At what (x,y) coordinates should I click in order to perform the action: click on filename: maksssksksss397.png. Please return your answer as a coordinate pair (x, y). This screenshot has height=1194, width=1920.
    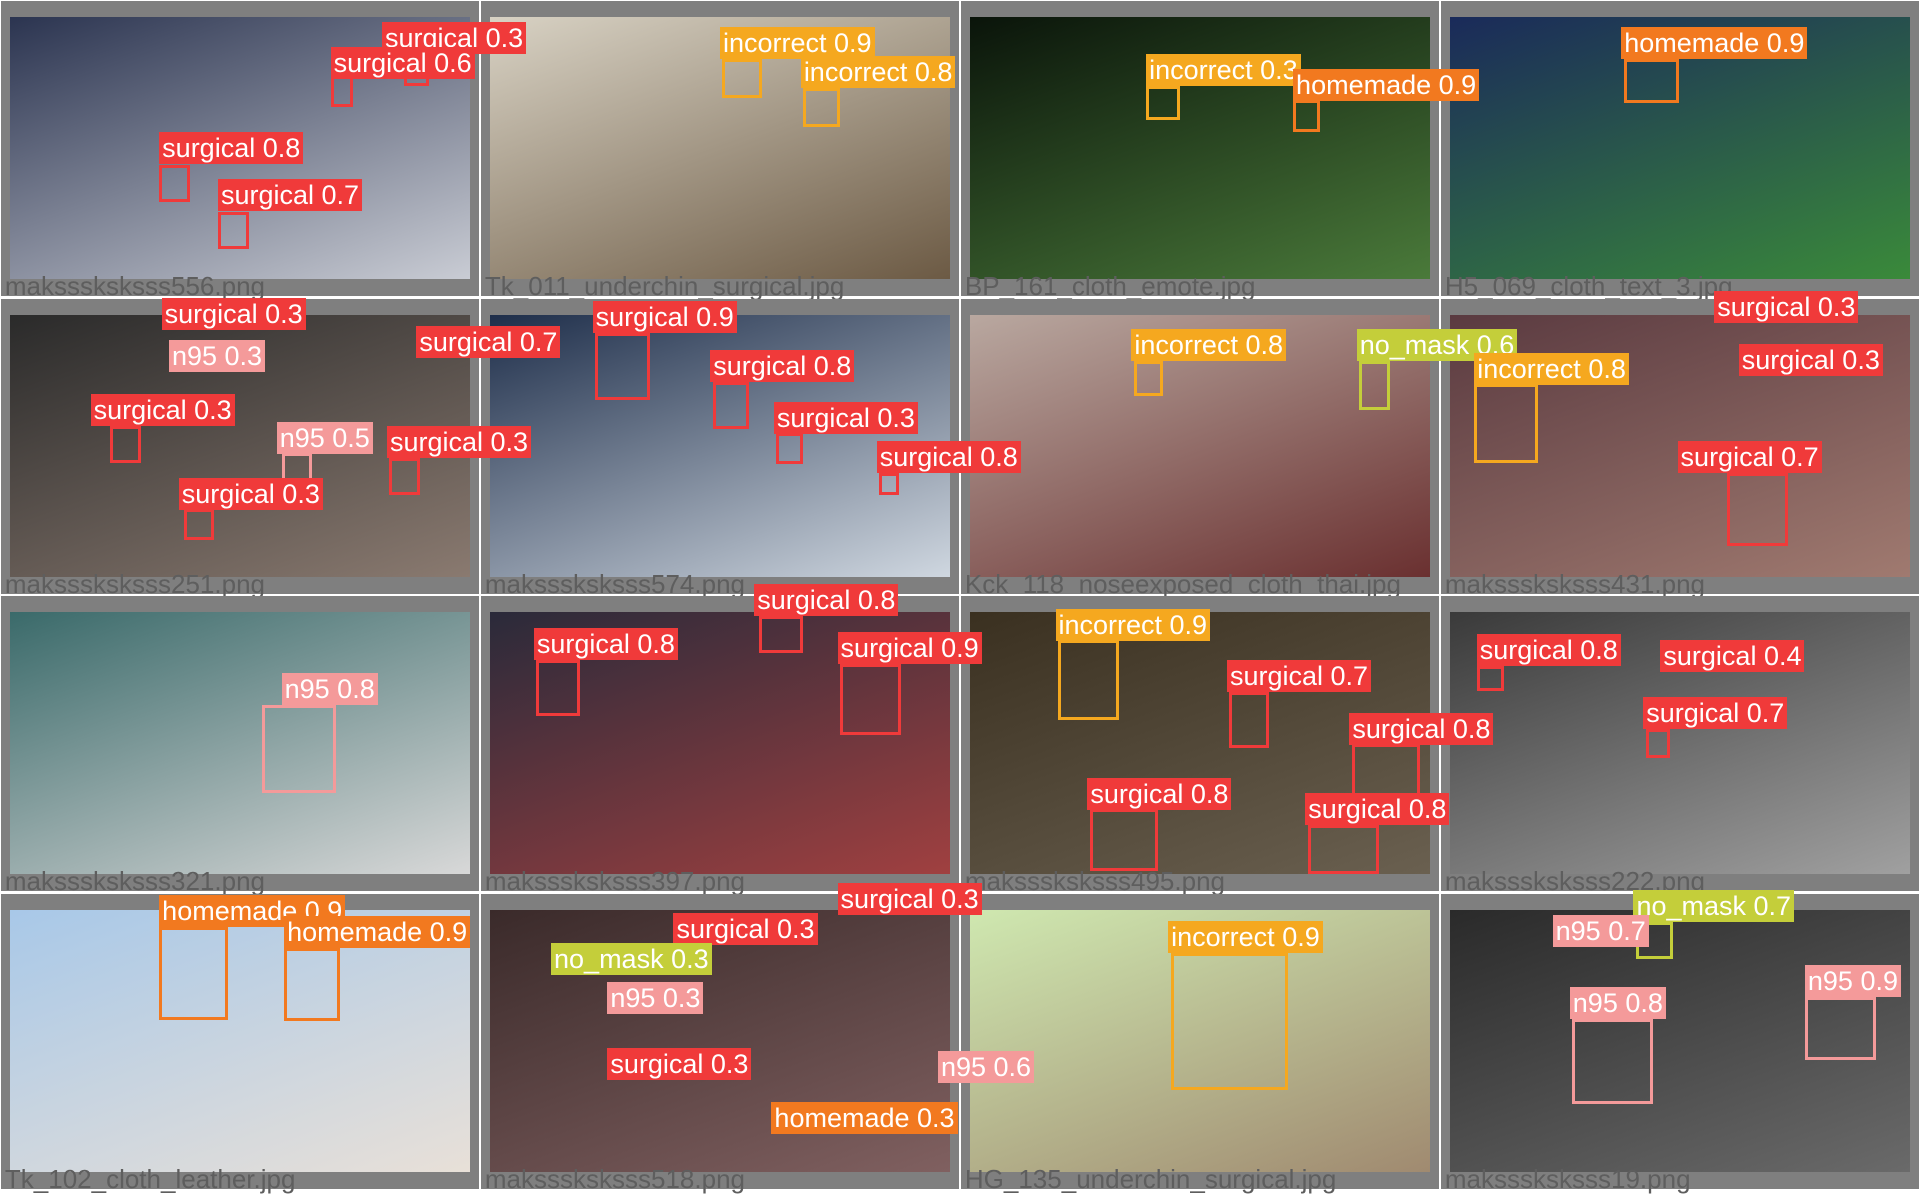
    Looking at the image, I should click on (614, 881).